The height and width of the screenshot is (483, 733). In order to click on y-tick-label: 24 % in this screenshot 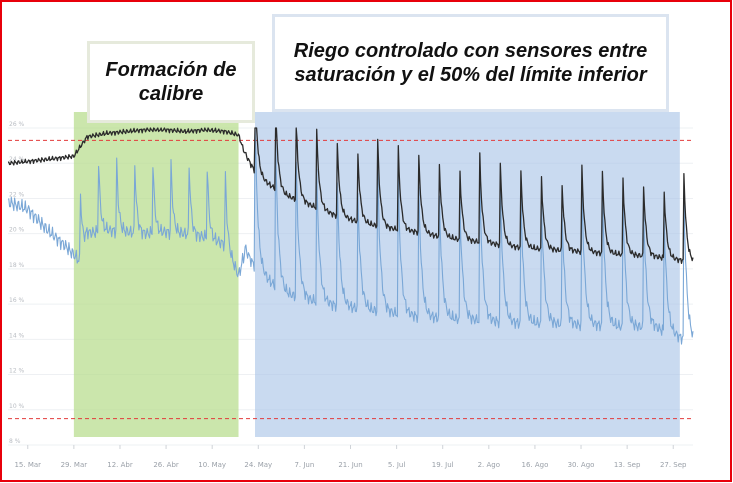, I will do `click(17, 159)`.